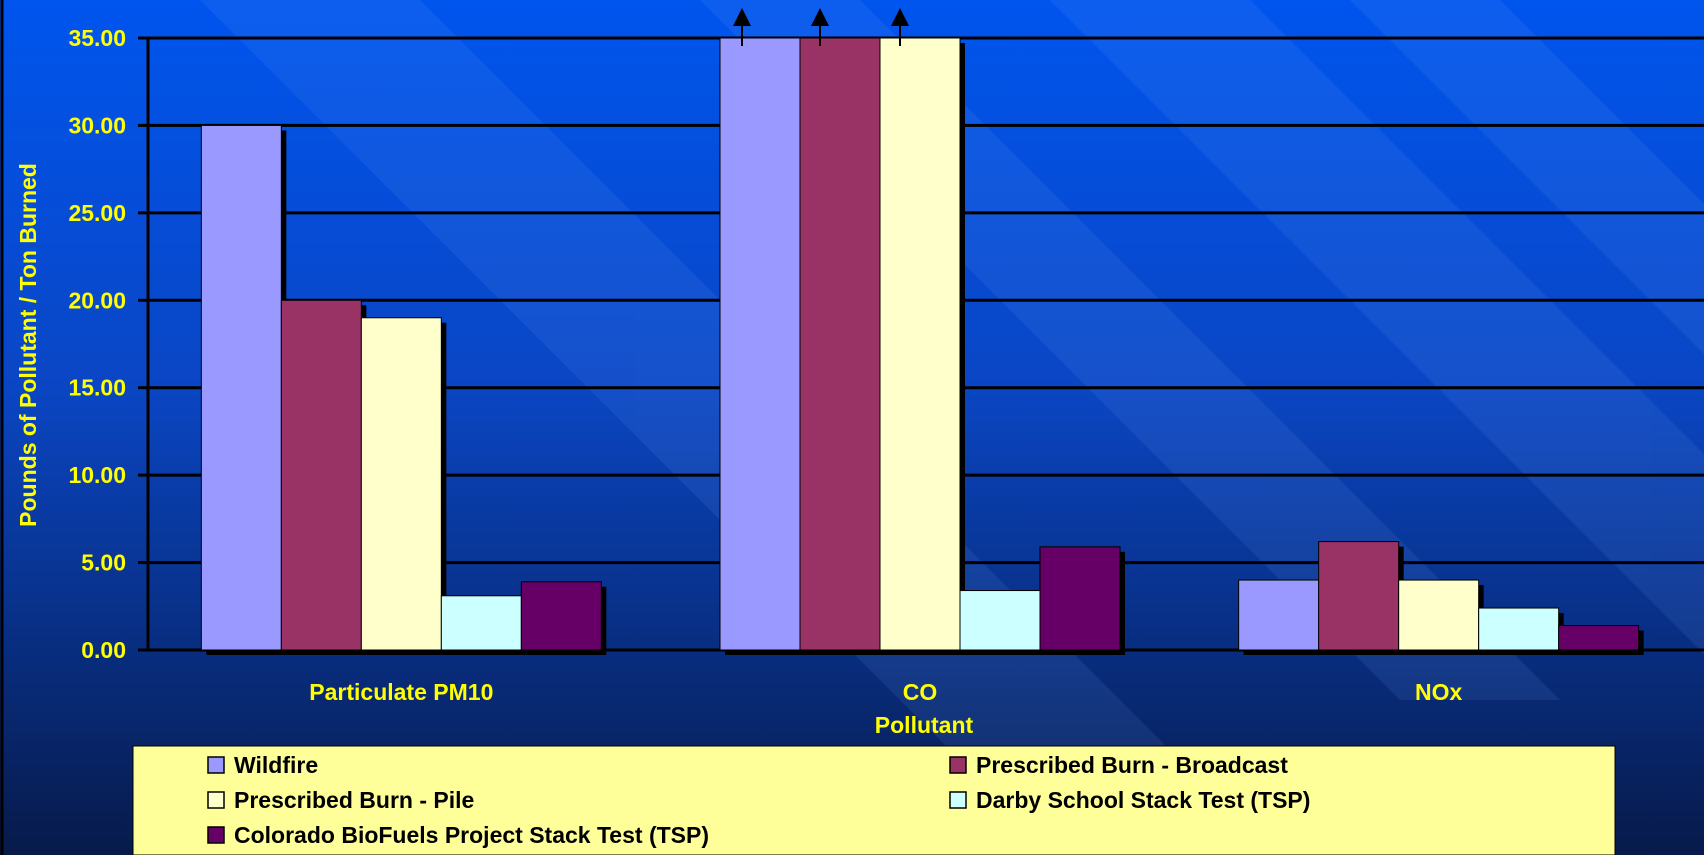 The height and width of the screenshot is (860, 1704). I want to click on y-tick-label: 25.00, so click(97, 213).